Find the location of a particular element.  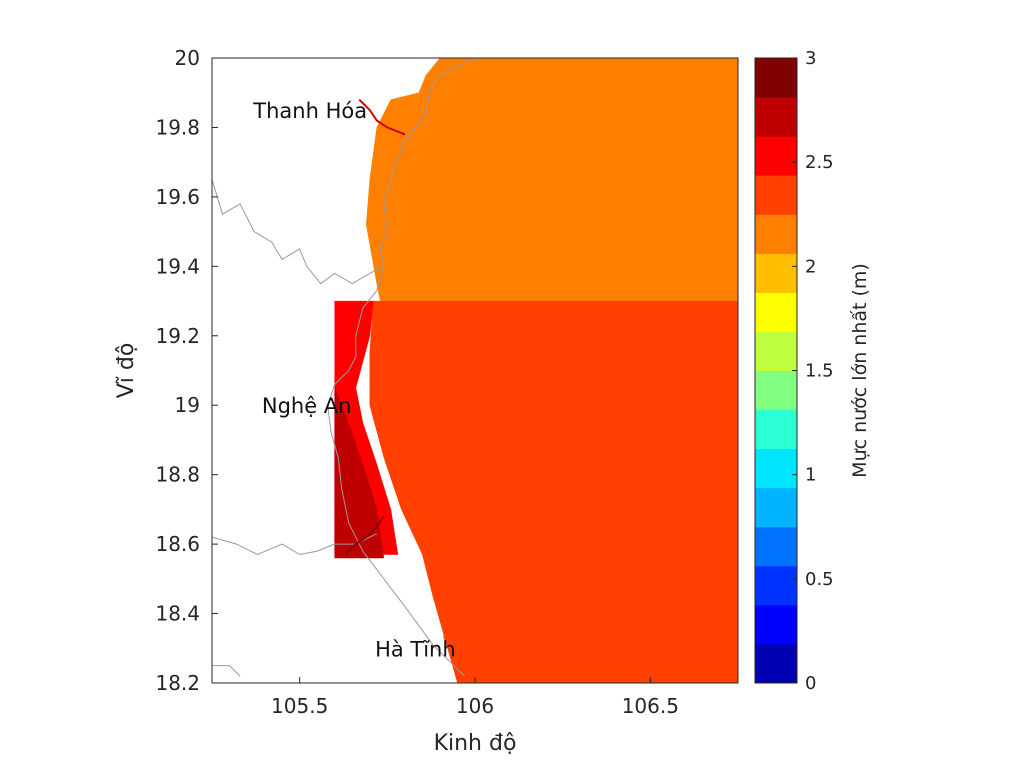

y-tick-label: 18.6 is located at coordinates (177, 544).